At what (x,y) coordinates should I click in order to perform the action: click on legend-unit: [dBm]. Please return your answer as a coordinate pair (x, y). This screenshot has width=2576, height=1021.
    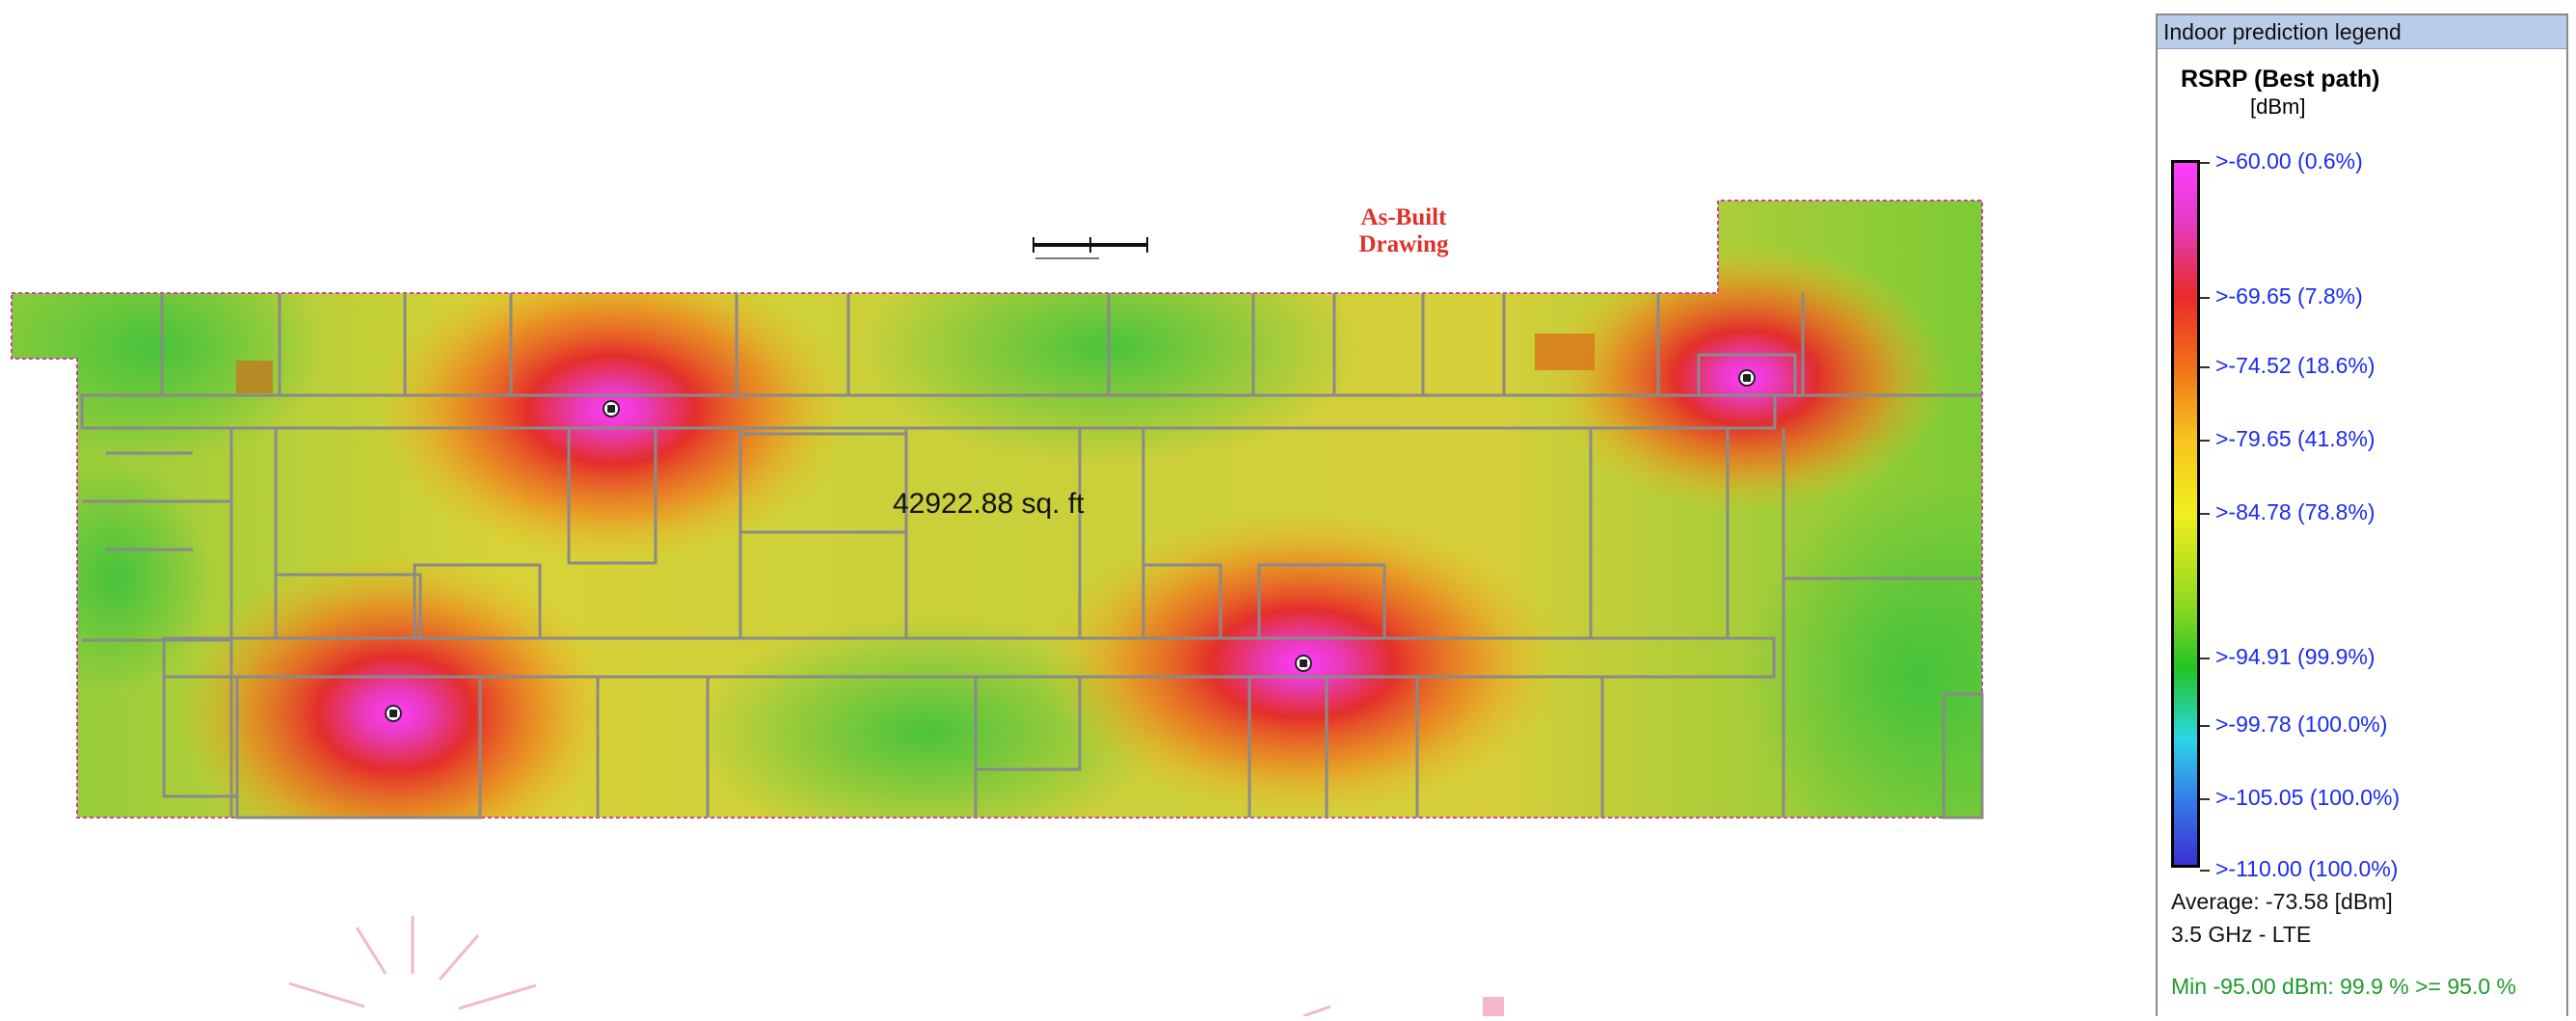
    Looking at the image, I should click on (2278, 106).